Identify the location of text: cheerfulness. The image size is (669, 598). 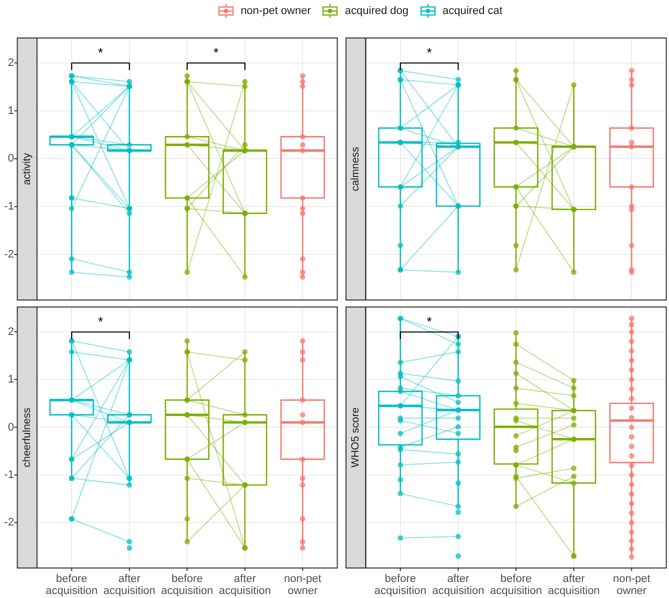
(27, 438).